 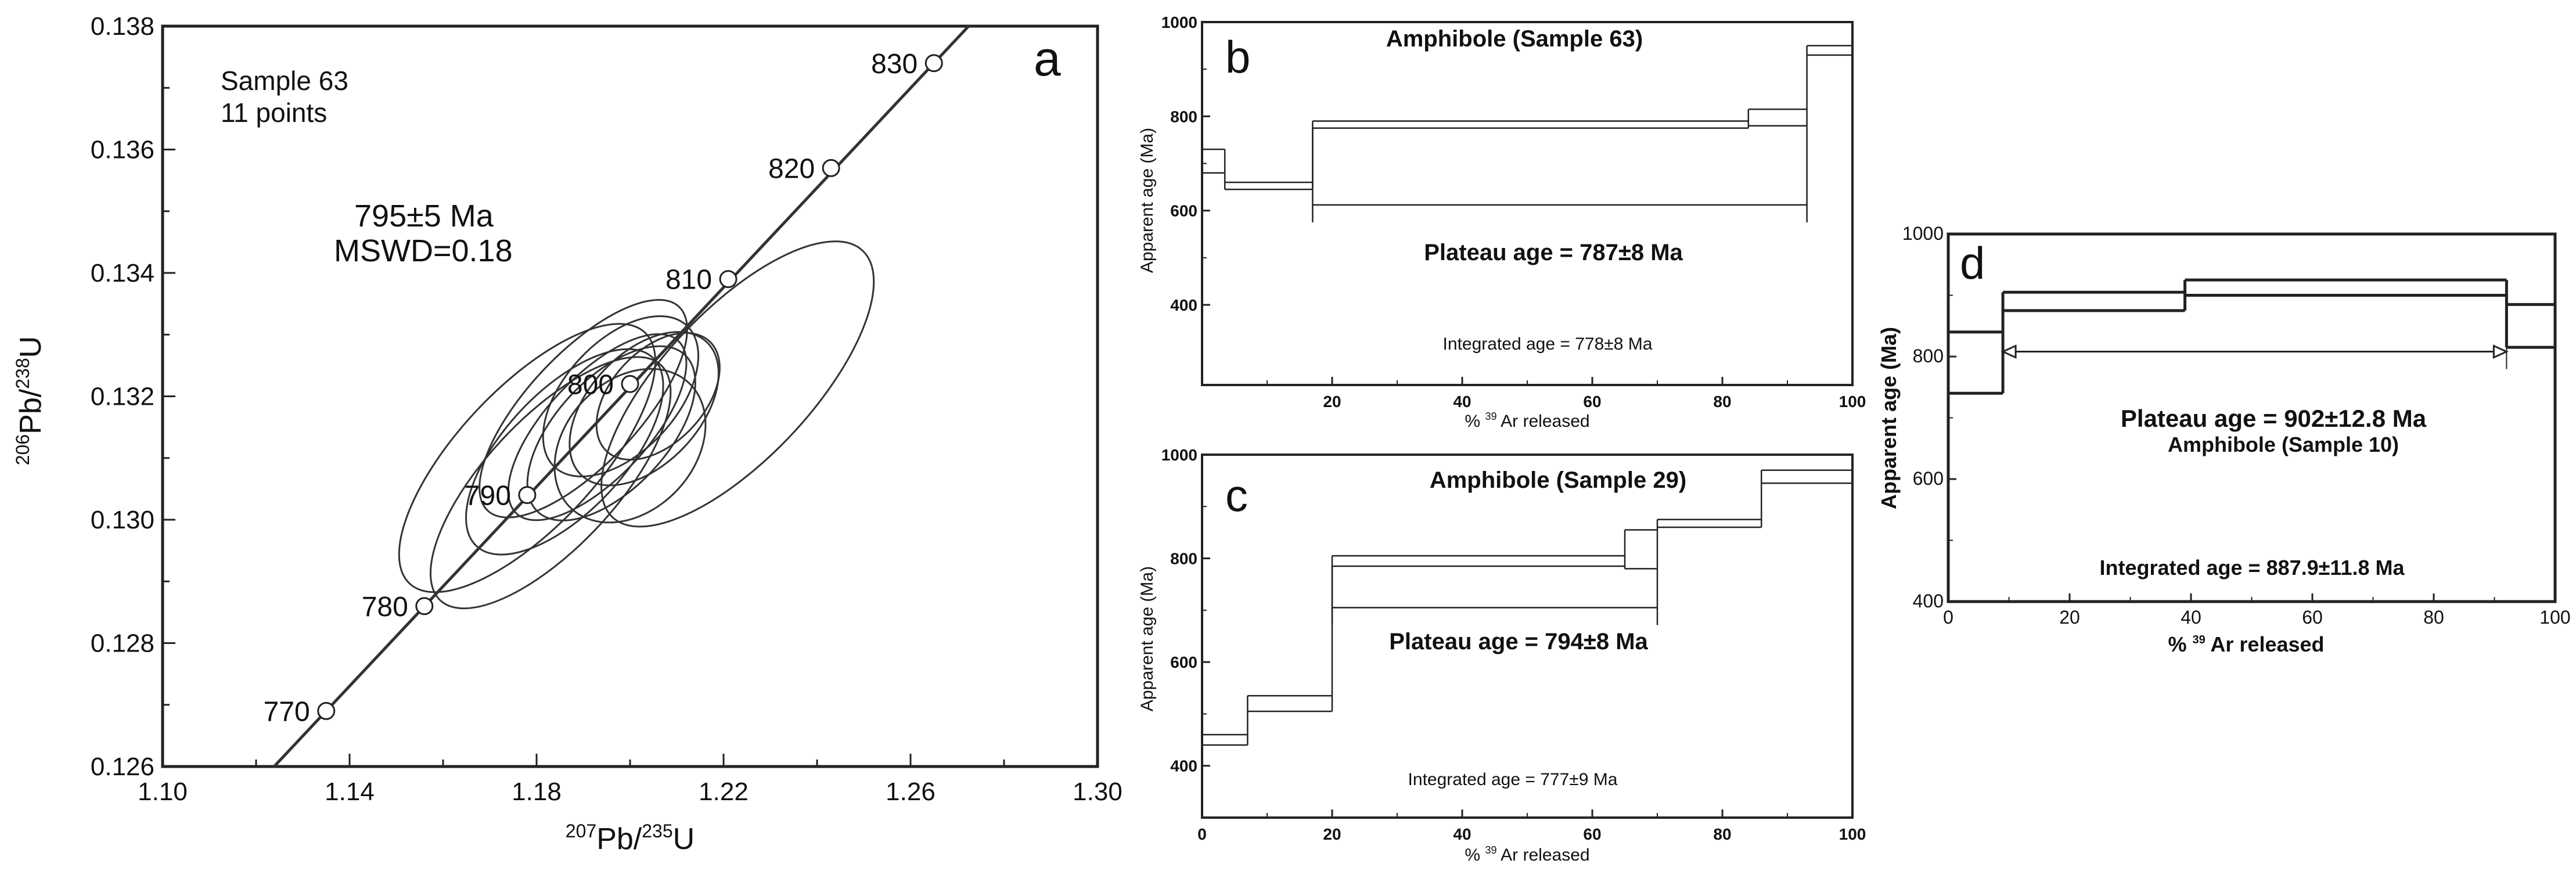 What do you see at coordinates (1237, 57) in the screenshot?
I see `panel-b-letter: b` at bounding box center [1237, 57].